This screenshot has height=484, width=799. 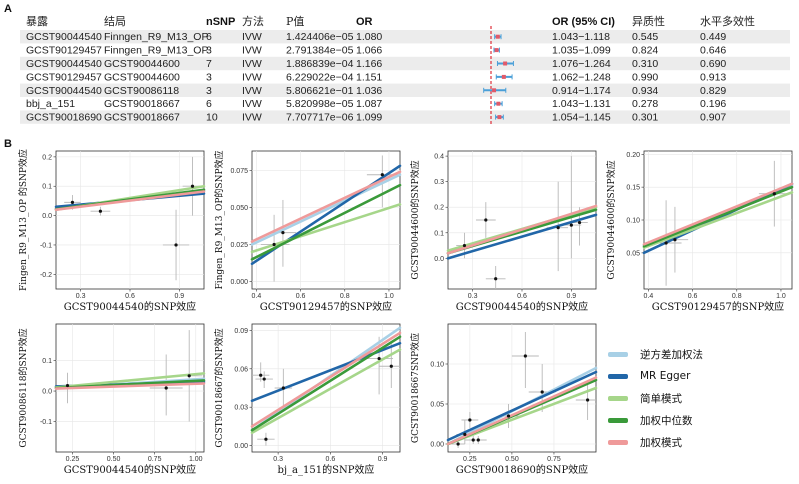 I want to click on x-tick-label: 0.25, so click(x=470, y=459).